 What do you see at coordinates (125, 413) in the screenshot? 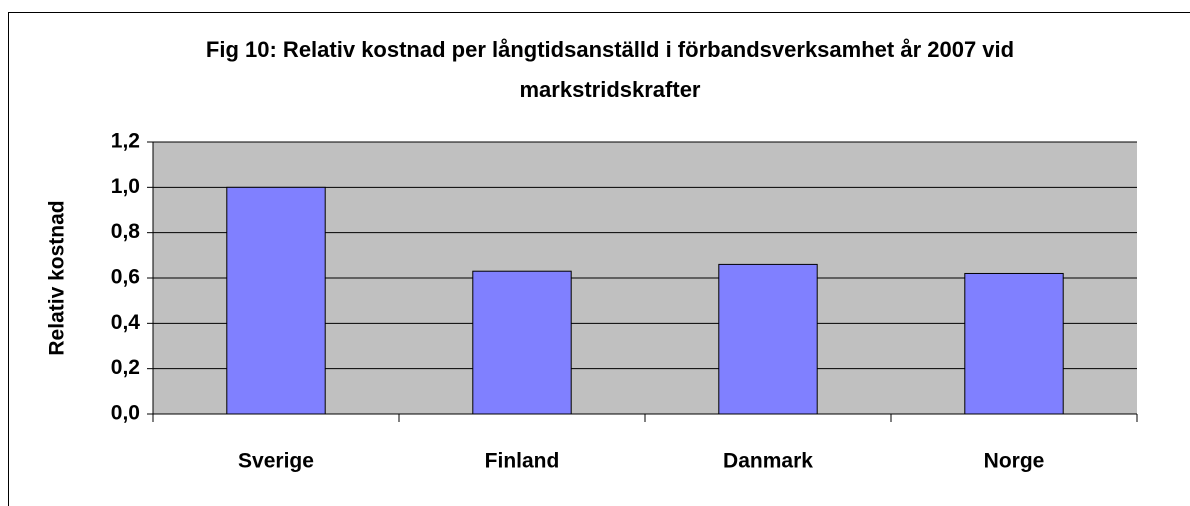
I see `y-tick-label: 0,0` at bounding box center [125, 413].